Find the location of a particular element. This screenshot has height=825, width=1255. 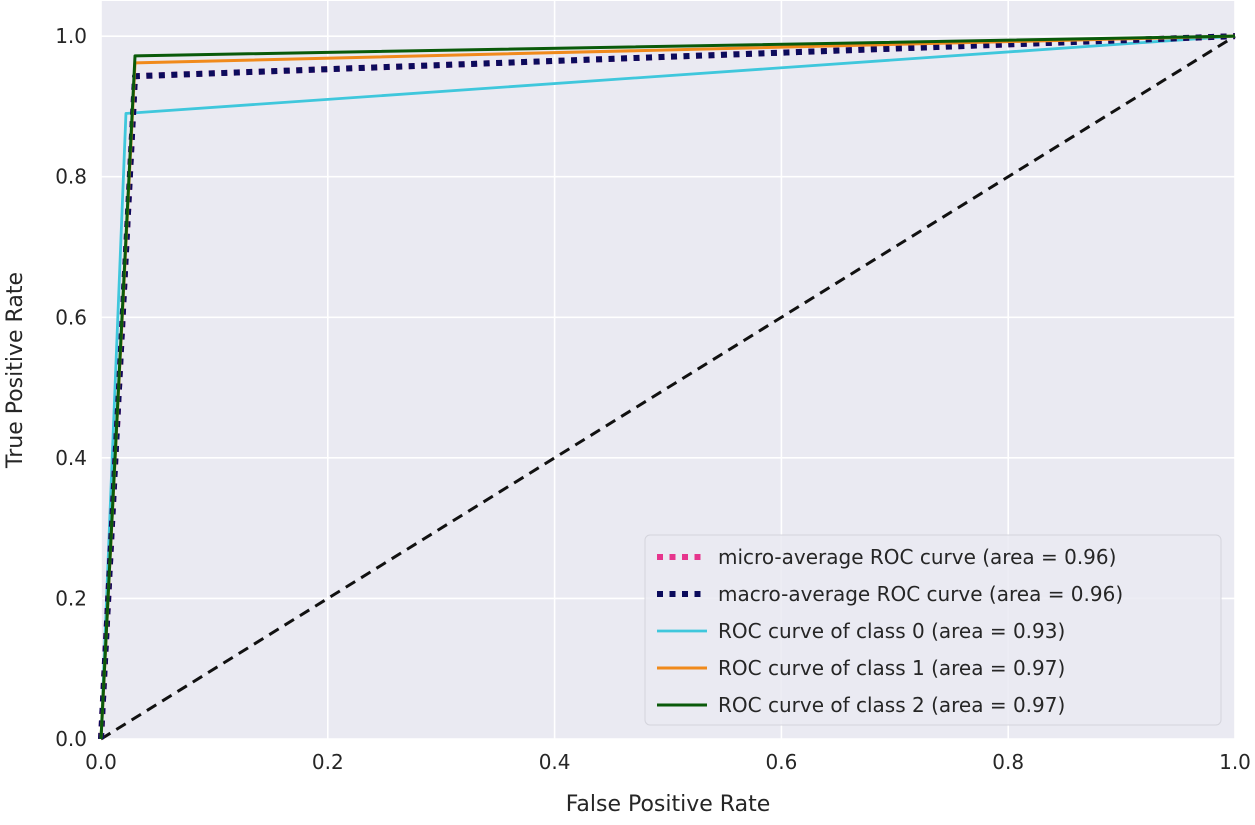

x-tick-label: 0.8 is located at coordinates (1008, 762).